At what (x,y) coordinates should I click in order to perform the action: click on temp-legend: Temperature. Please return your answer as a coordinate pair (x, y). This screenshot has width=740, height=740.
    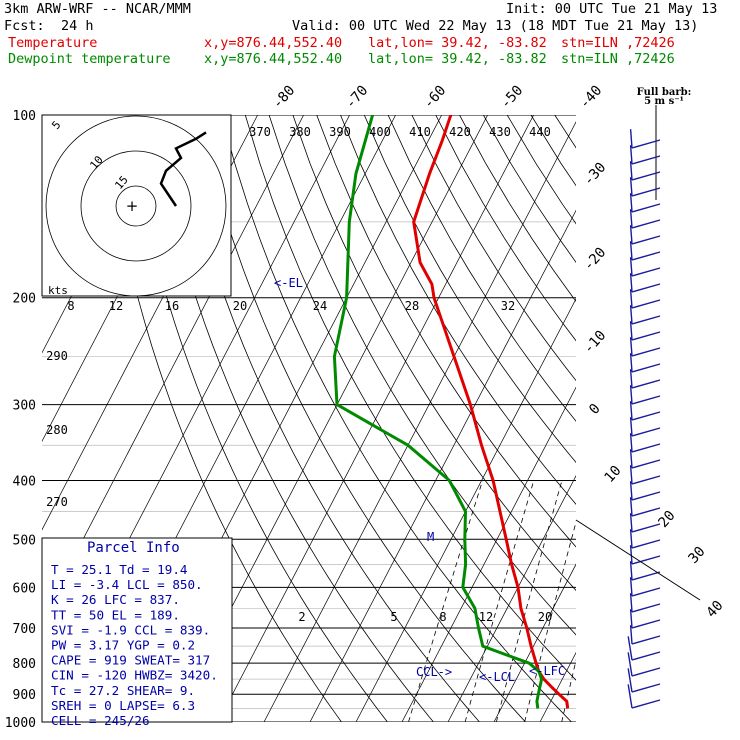
    Looking at the image, I should click on (53, 43).